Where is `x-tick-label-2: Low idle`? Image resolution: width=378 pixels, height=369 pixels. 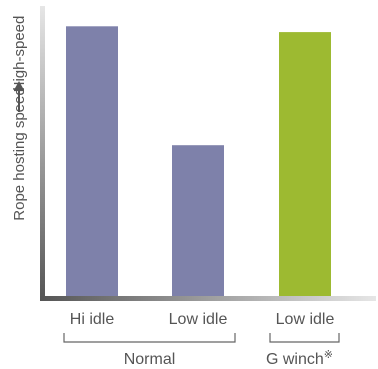 x-tick-label-2: Low idle is located at coordinates (305, 319).